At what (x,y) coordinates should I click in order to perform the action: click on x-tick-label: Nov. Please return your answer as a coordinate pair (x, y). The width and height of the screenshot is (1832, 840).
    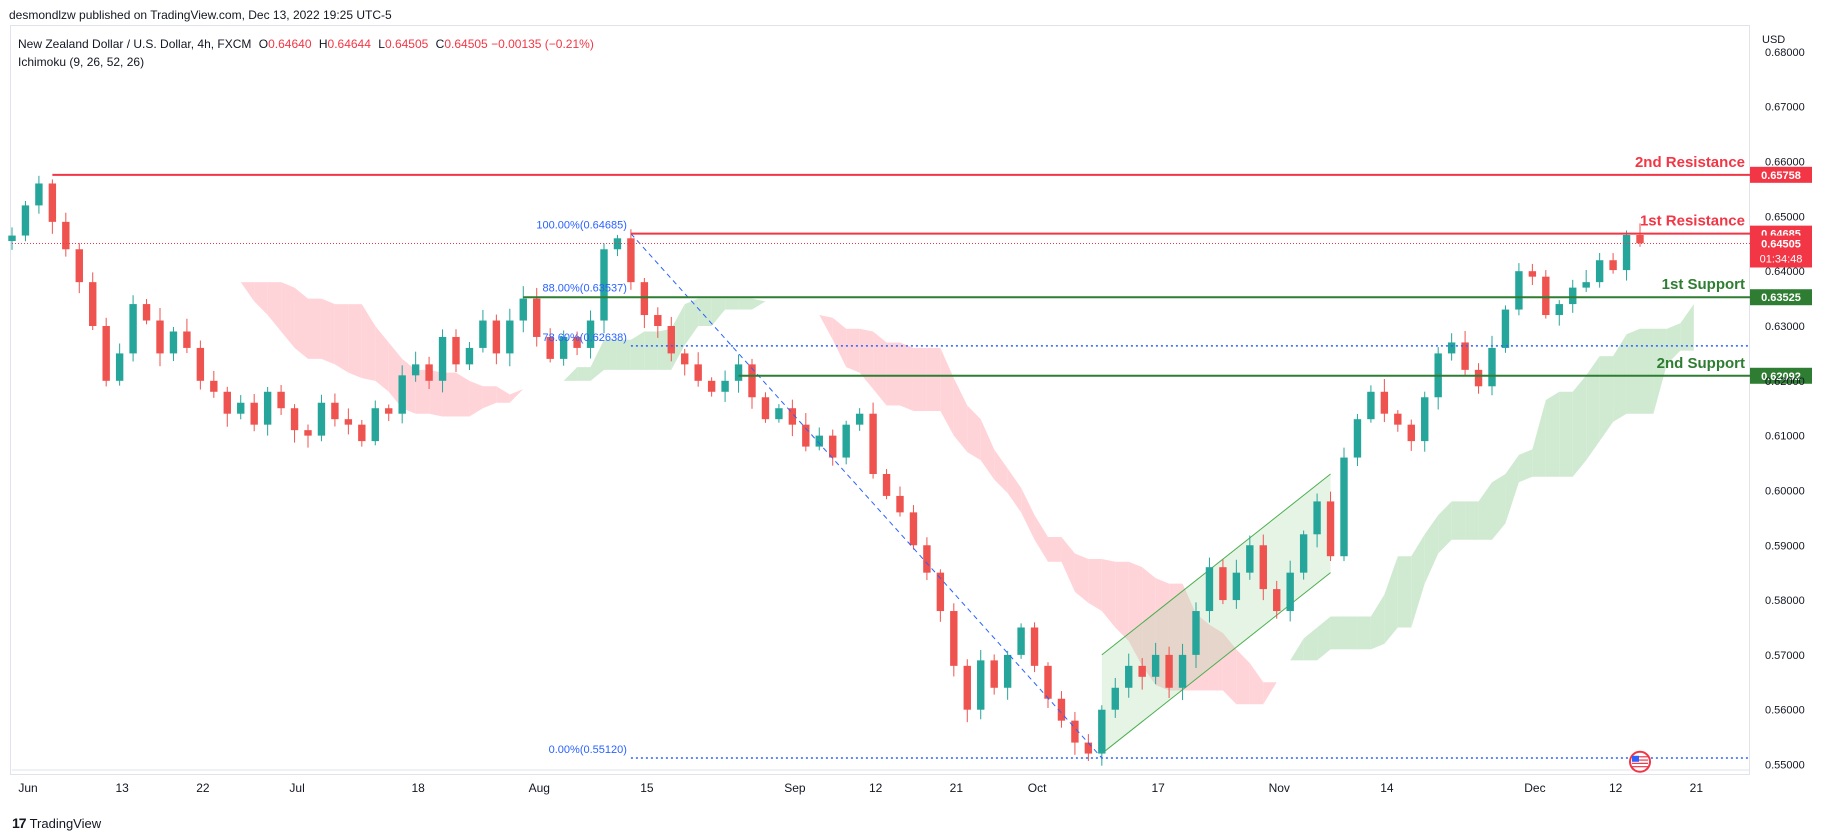
    Looking at the image, I should click on (1279, 788).